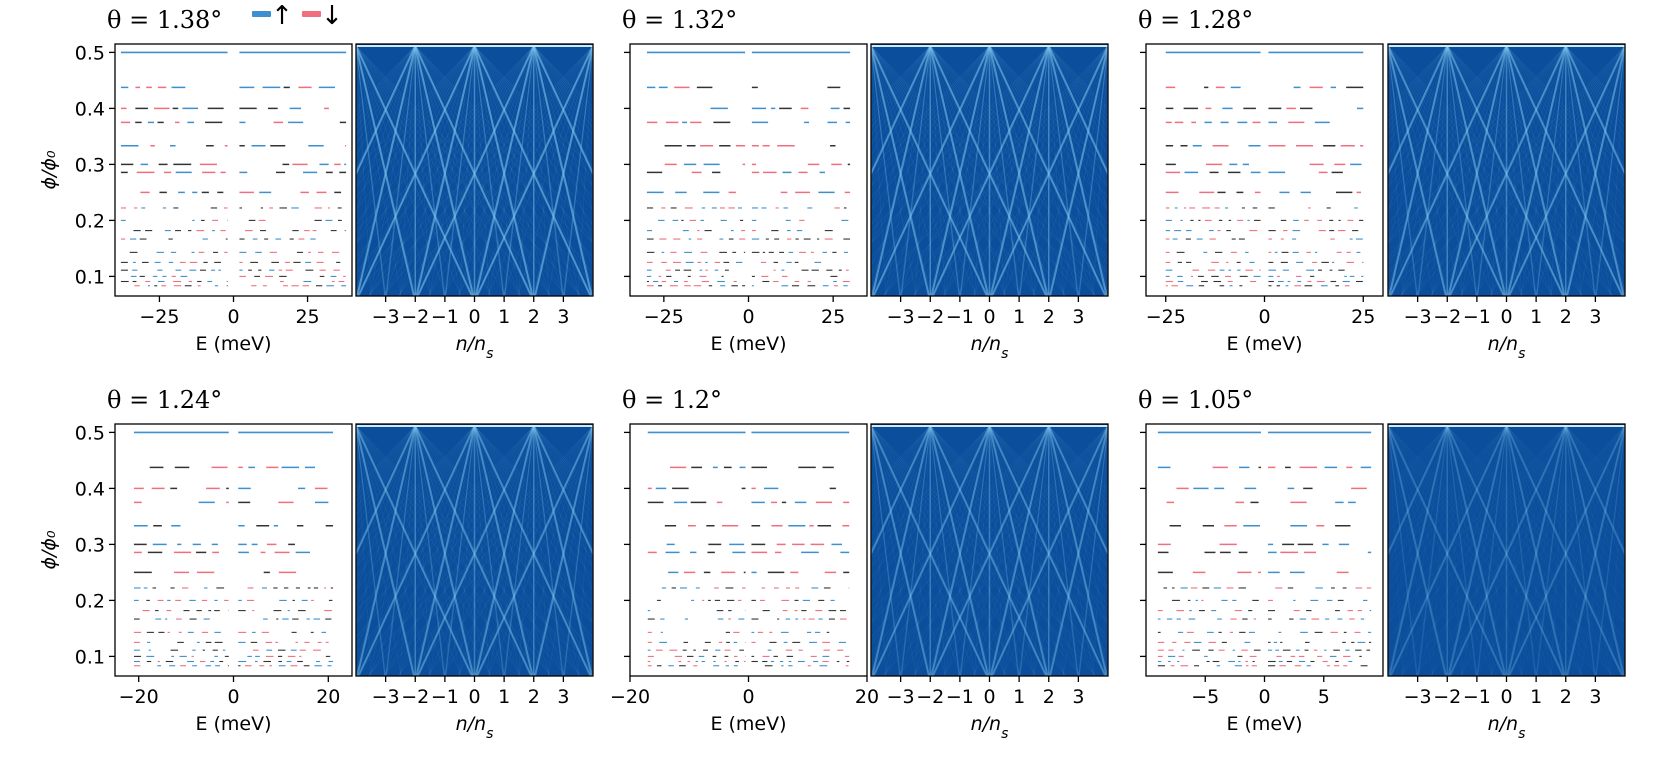 This screenshot has height=761, width=1661. What do you see at coordinates (90, 277) in the screenshot?
I see `y-tick-label: 0.1` at bounding box center [90, 277].